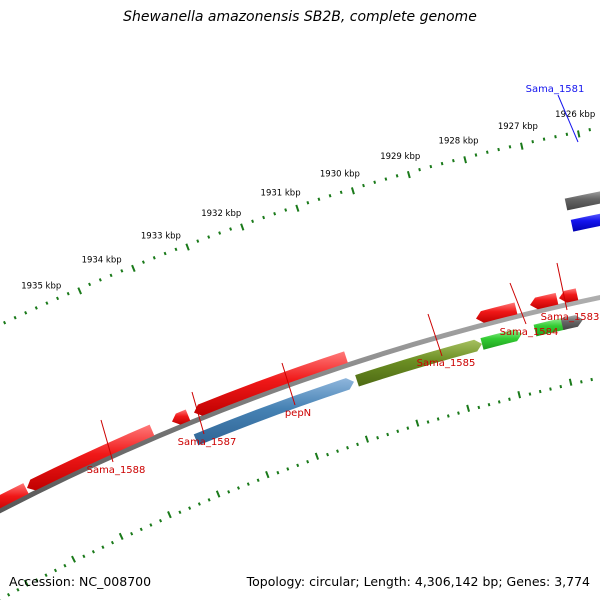 The height and width of the screenshot is (600, 600). Describe the element at coordinates (571, 323) in the screenshot. I see `gene-arrow-sama1583` at that location.